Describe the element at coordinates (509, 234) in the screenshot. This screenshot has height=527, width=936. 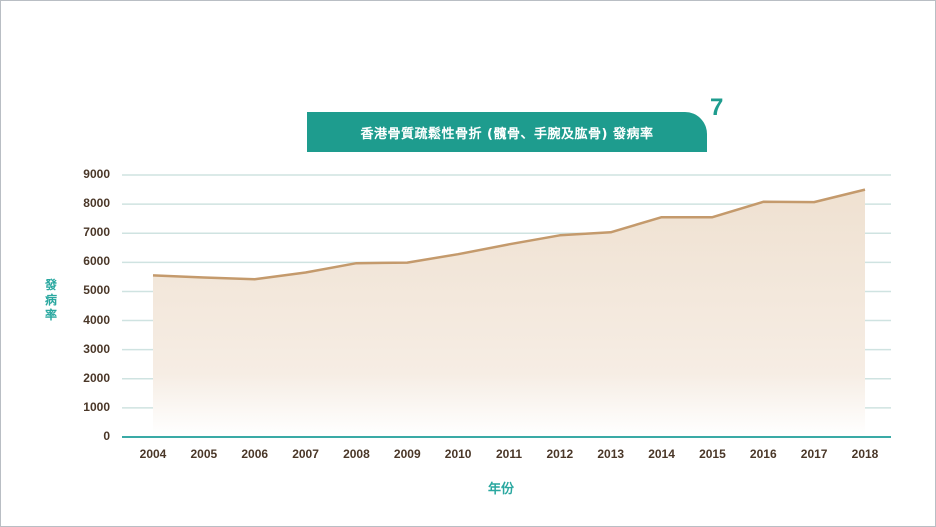
I see `data-line` at that location.